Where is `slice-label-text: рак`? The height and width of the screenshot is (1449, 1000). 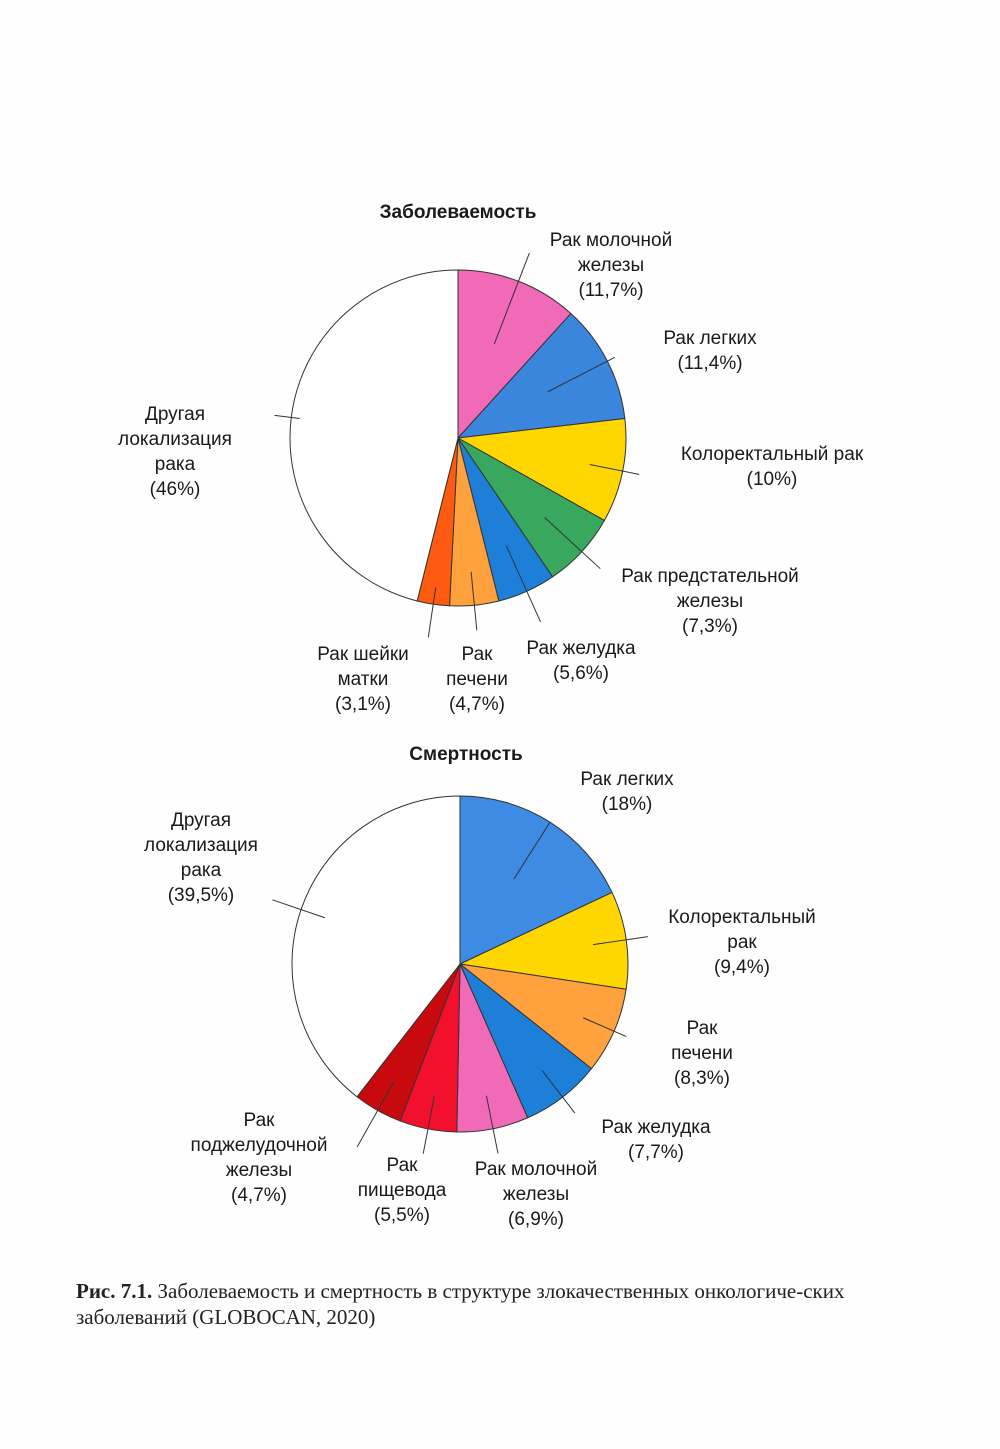 slice-label-text: рак is located at coordinates (742, 942).